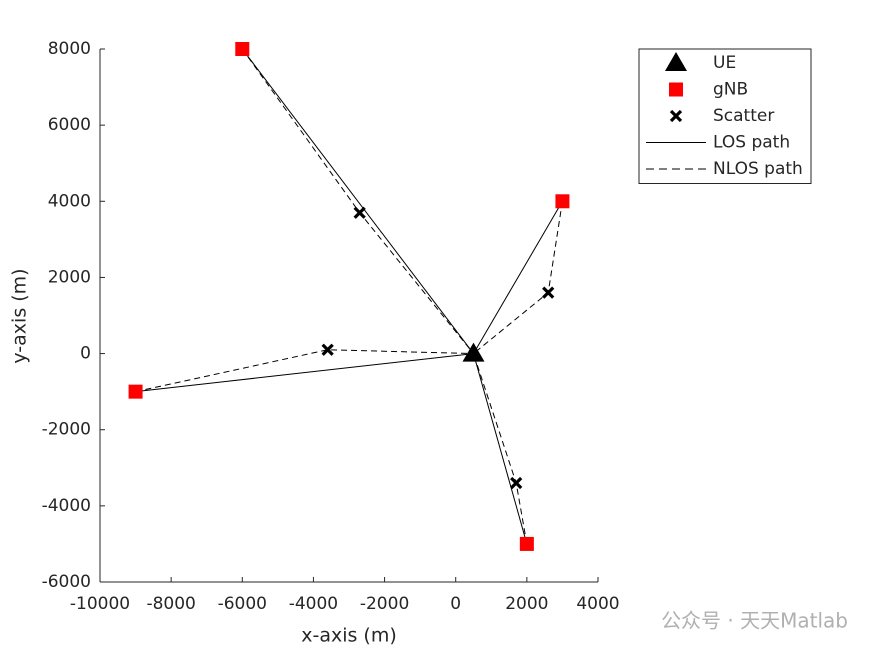 The height and width of the screenshot is (660, 875). What do you see at coordinates (69, 277) in the screenshot?
I see `y-tick-label: 2000` at bounding box center [69, 277].